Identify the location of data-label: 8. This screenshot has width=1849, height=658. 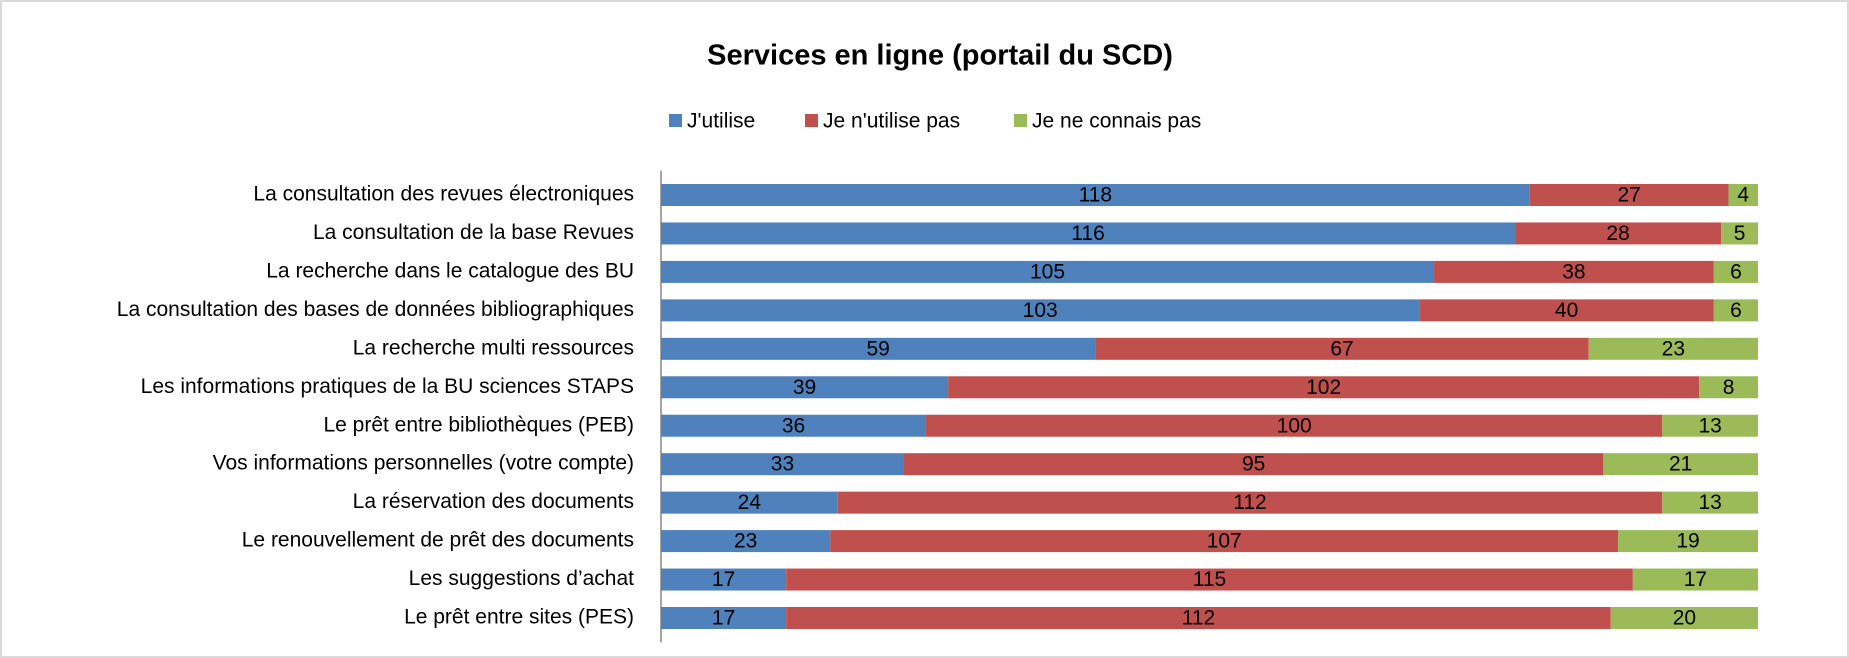
(1729, 387).